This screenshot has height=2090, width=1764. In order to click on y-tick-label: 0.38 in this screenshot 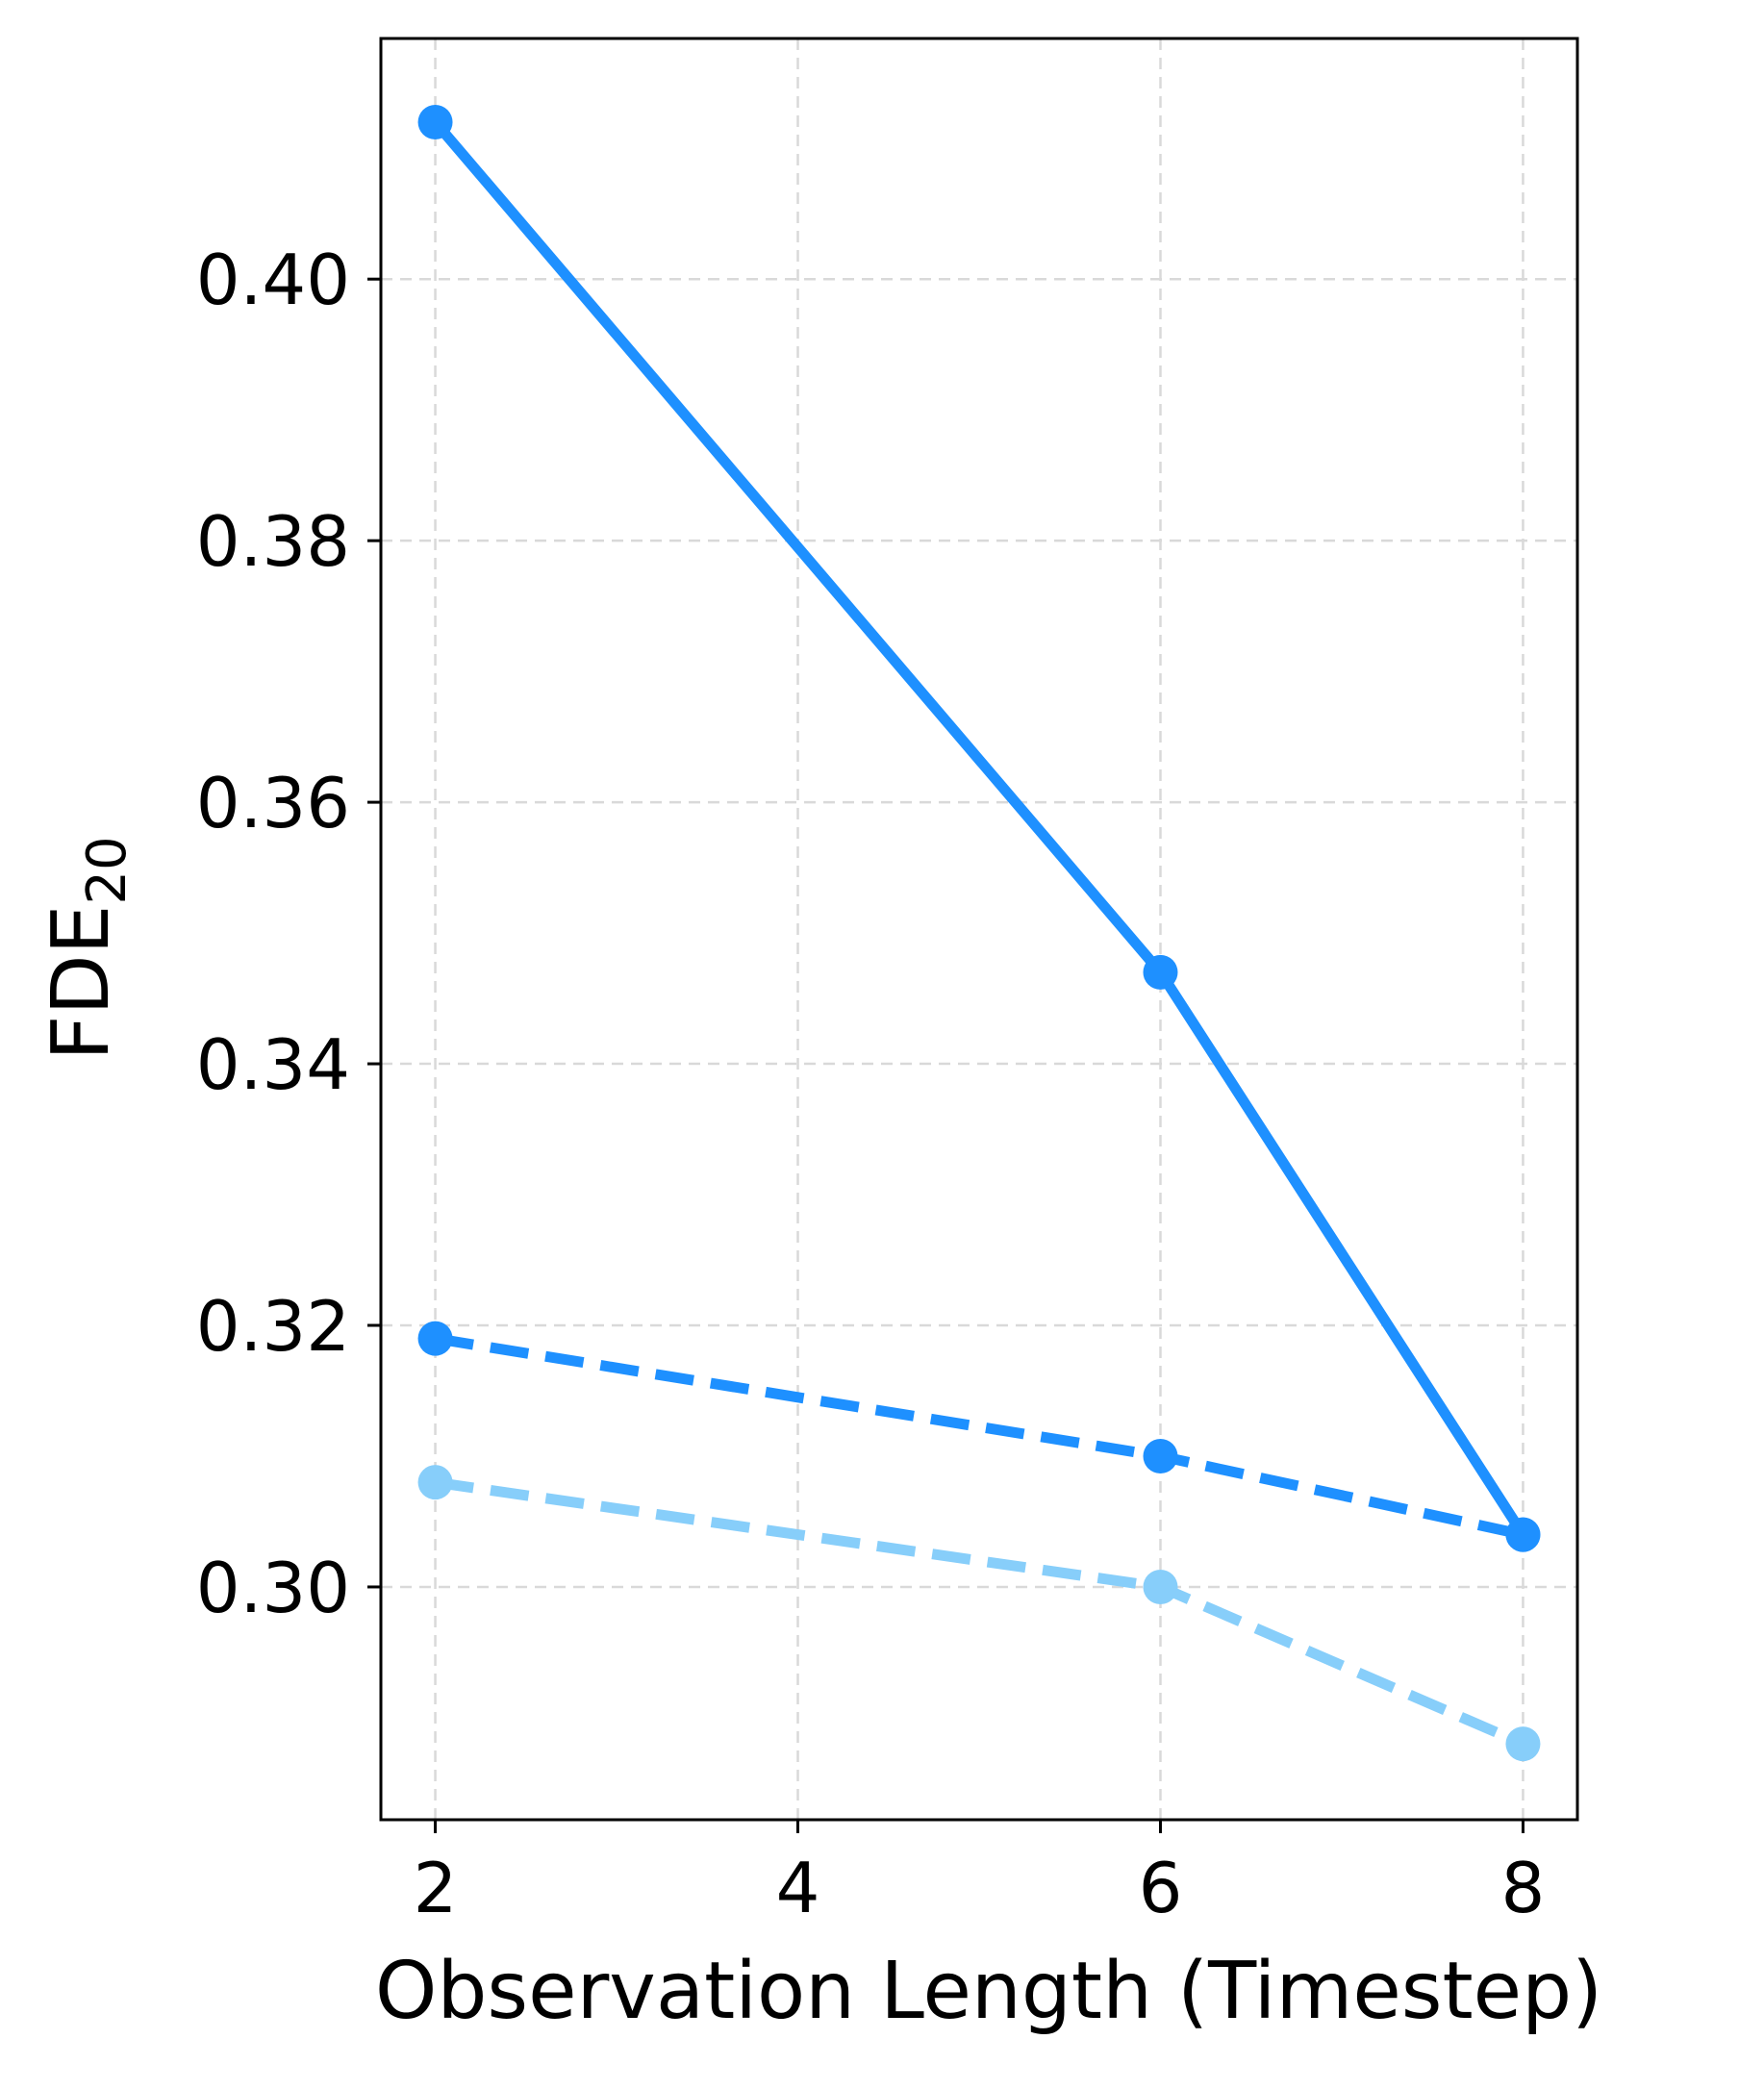, I will do `click(273, 541)`.